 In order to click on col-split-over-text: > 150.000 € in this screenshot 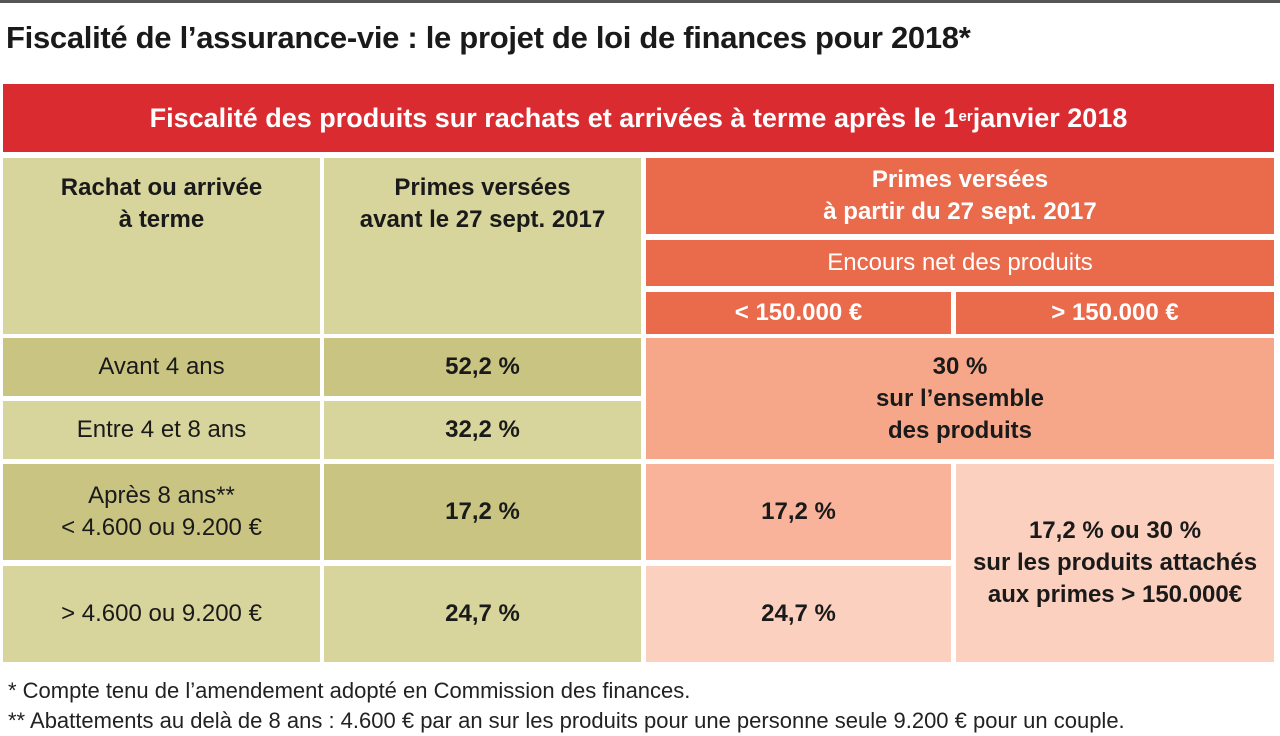, I will do `click(1115, 312)`.